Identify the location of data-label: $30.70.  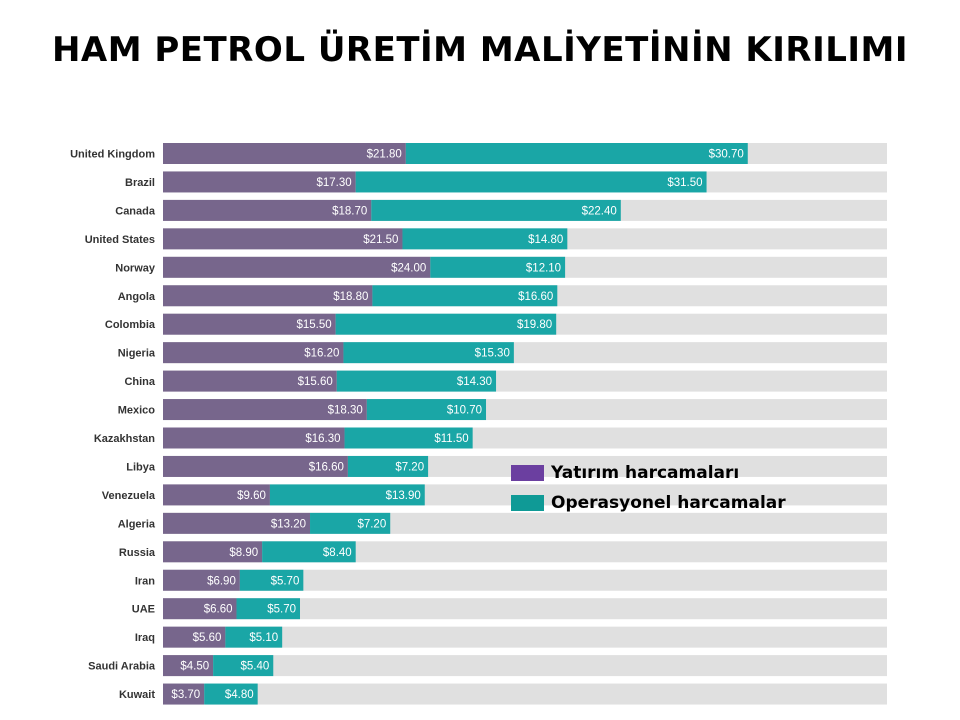
(726, 155).